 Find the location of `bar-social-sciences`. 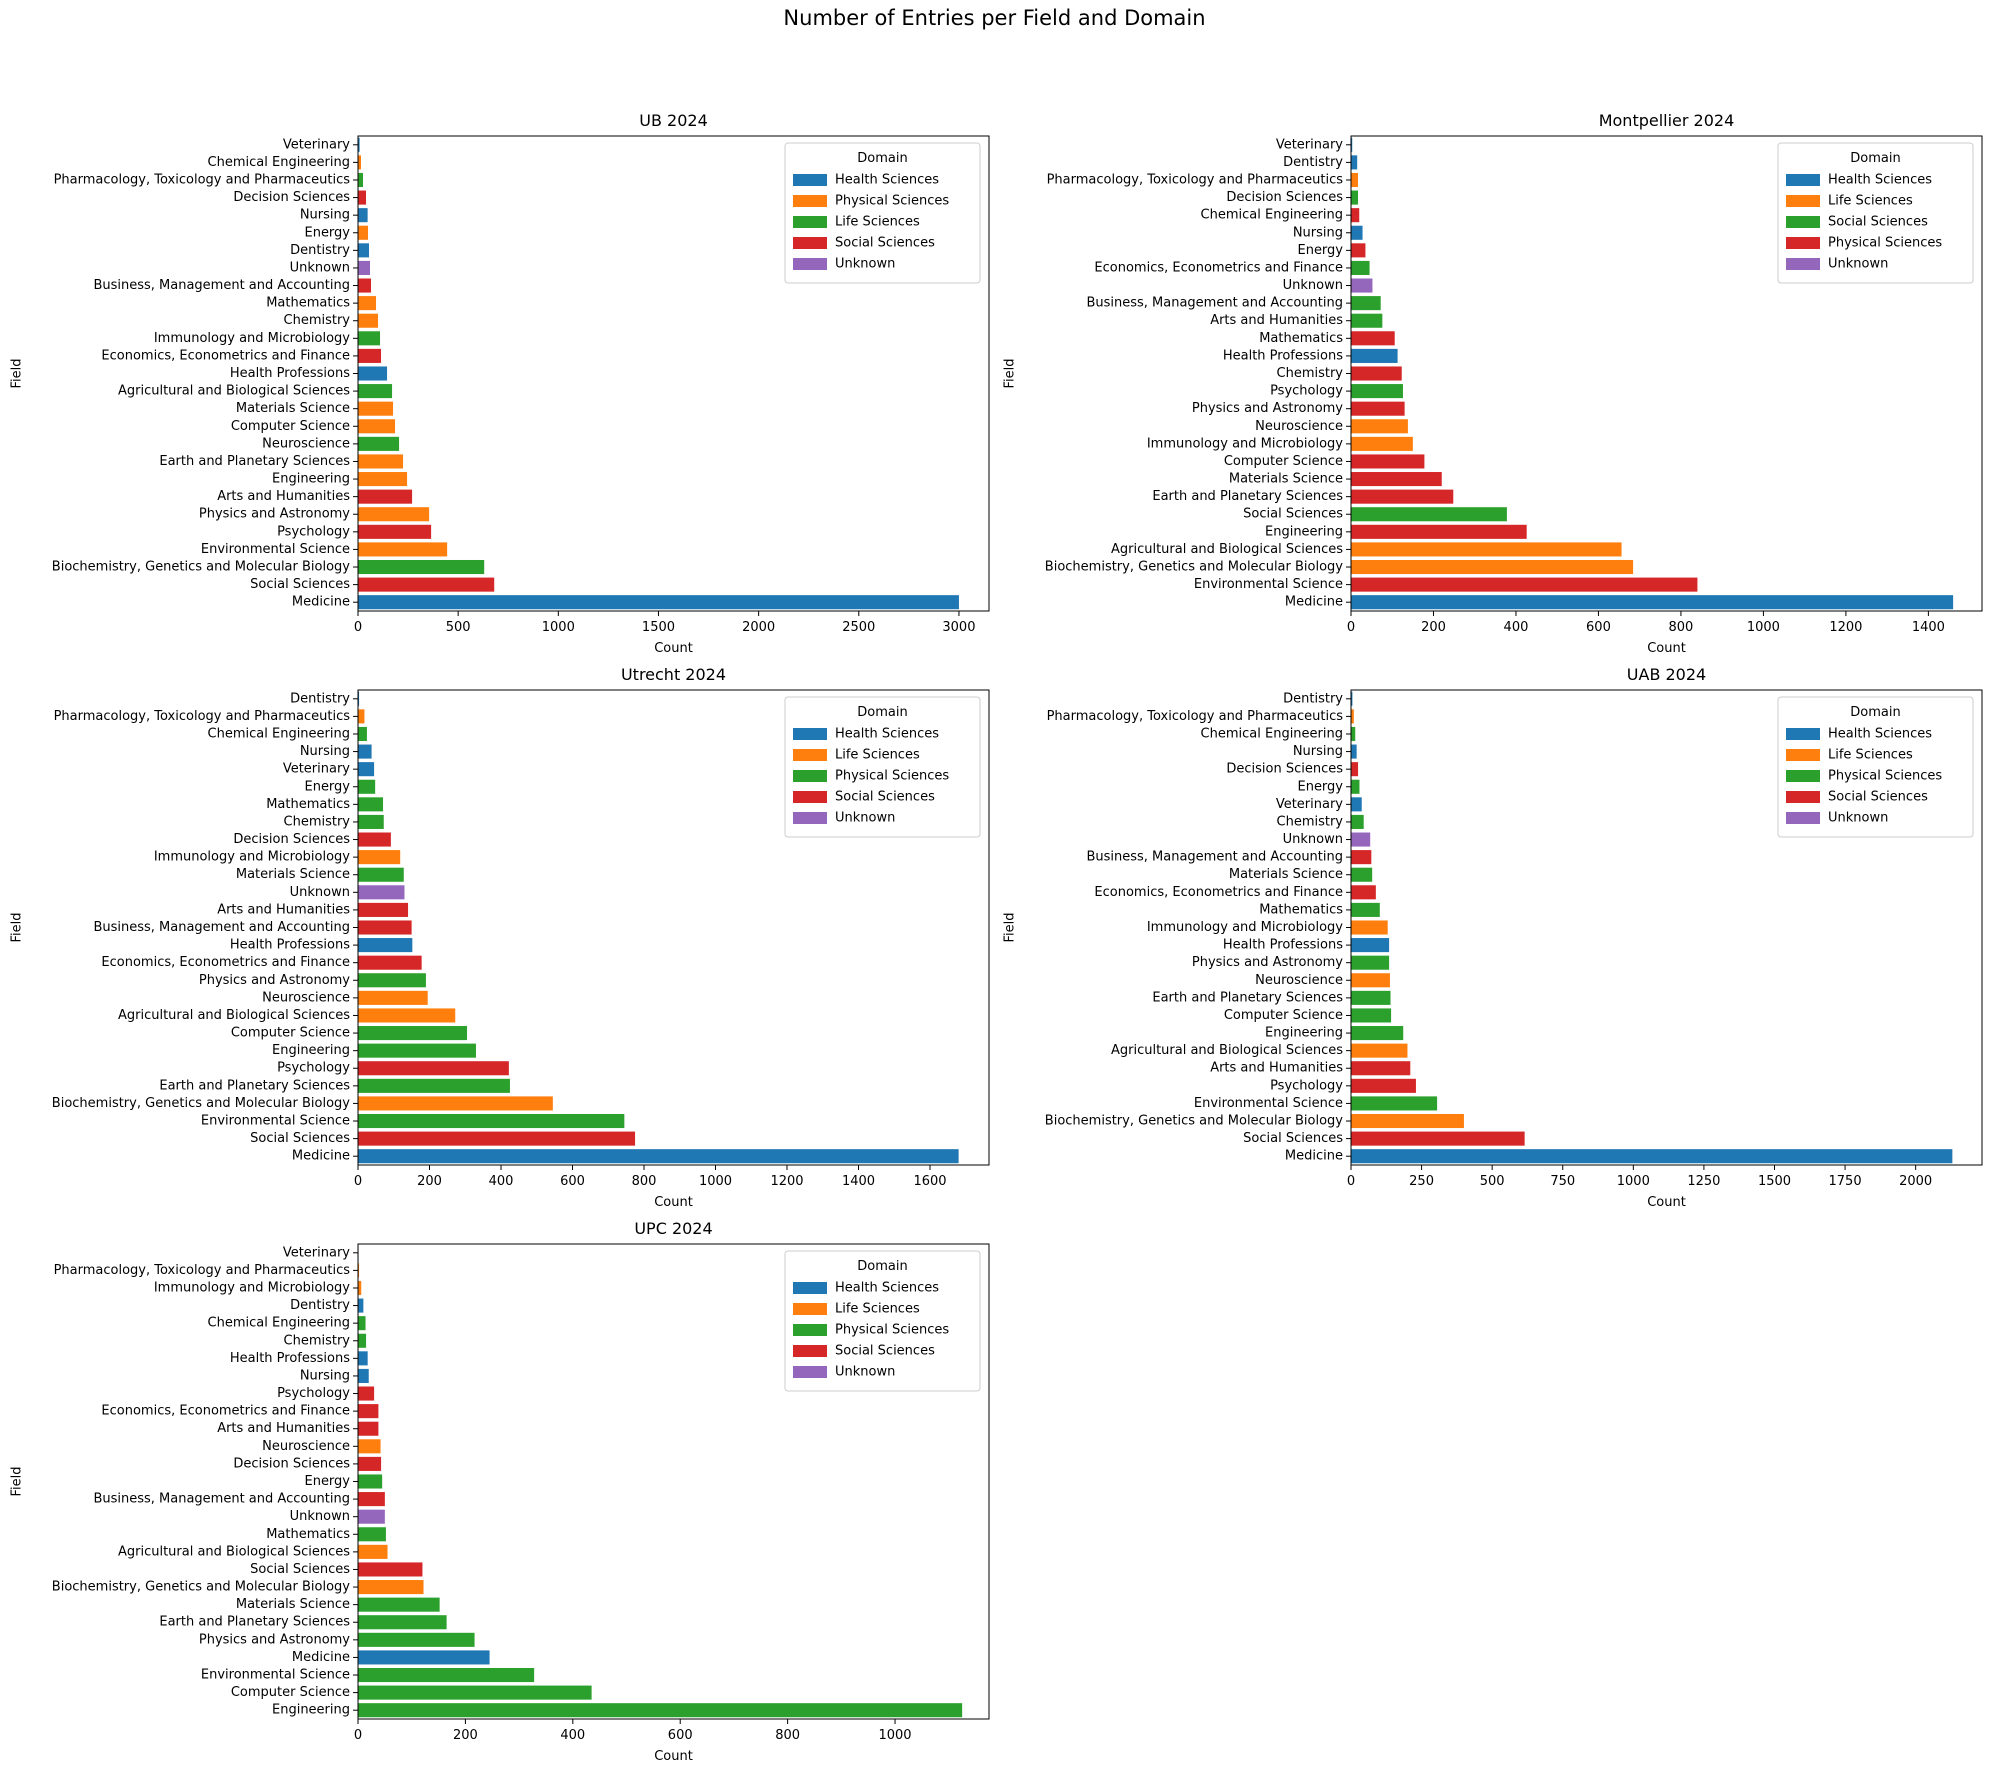

bar-social-sciences is located at coordinates (390, 1569).